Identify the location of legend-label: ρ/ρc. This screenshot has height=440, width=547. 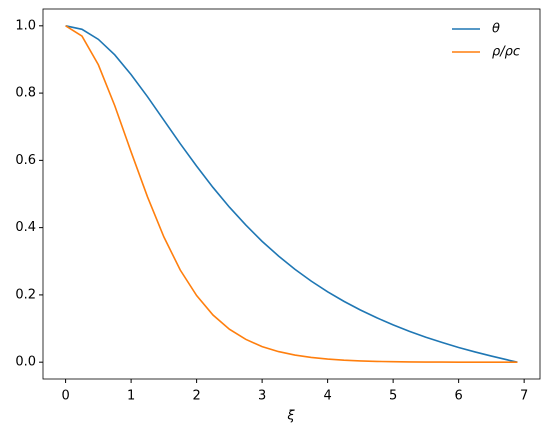
(506, 52).